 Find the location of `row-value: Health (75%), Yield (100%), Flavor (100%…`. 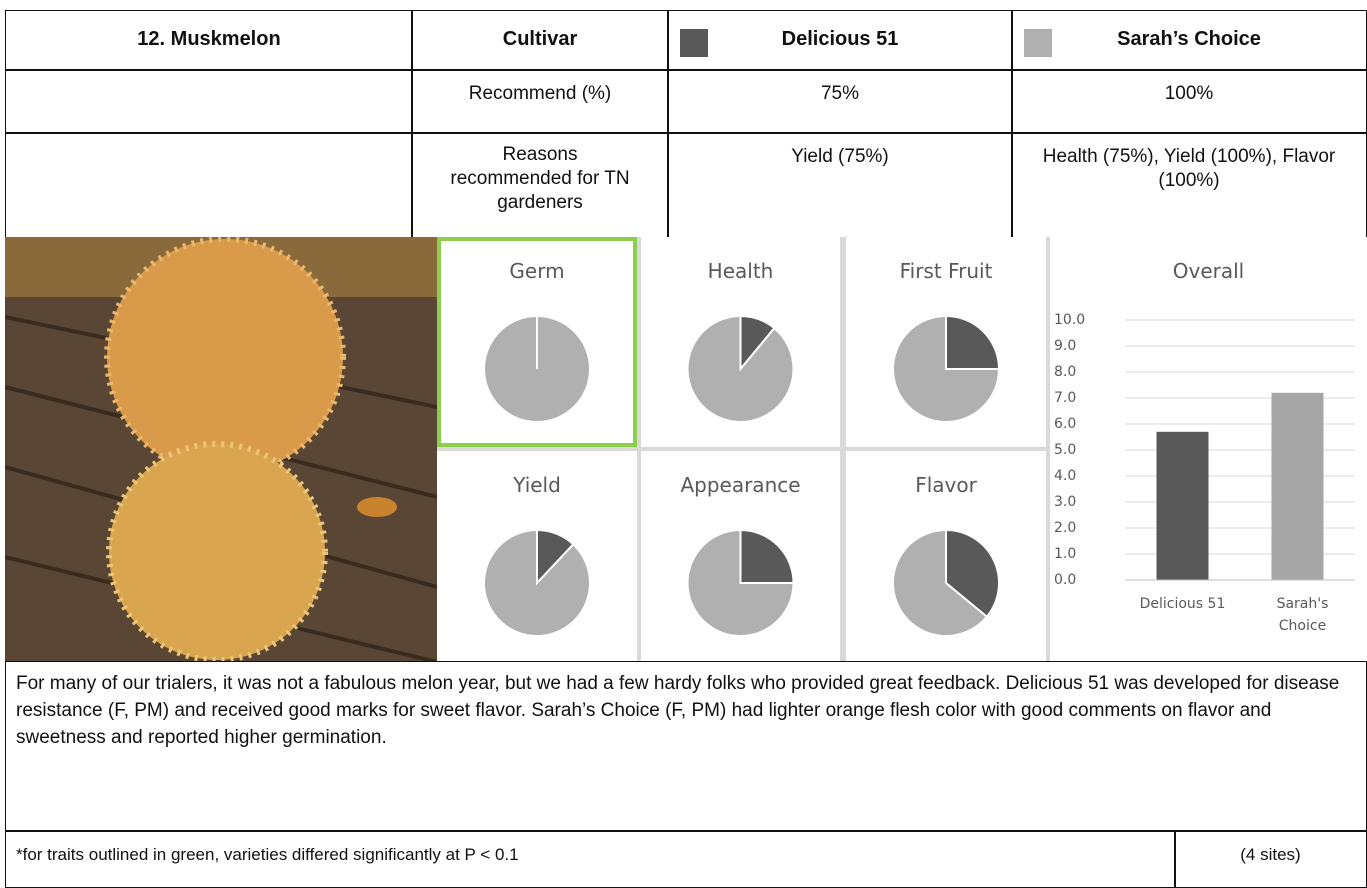

row-value: Health (75%), Yield (100%), Flavor (100%… is located at coordinates (1189, 185).